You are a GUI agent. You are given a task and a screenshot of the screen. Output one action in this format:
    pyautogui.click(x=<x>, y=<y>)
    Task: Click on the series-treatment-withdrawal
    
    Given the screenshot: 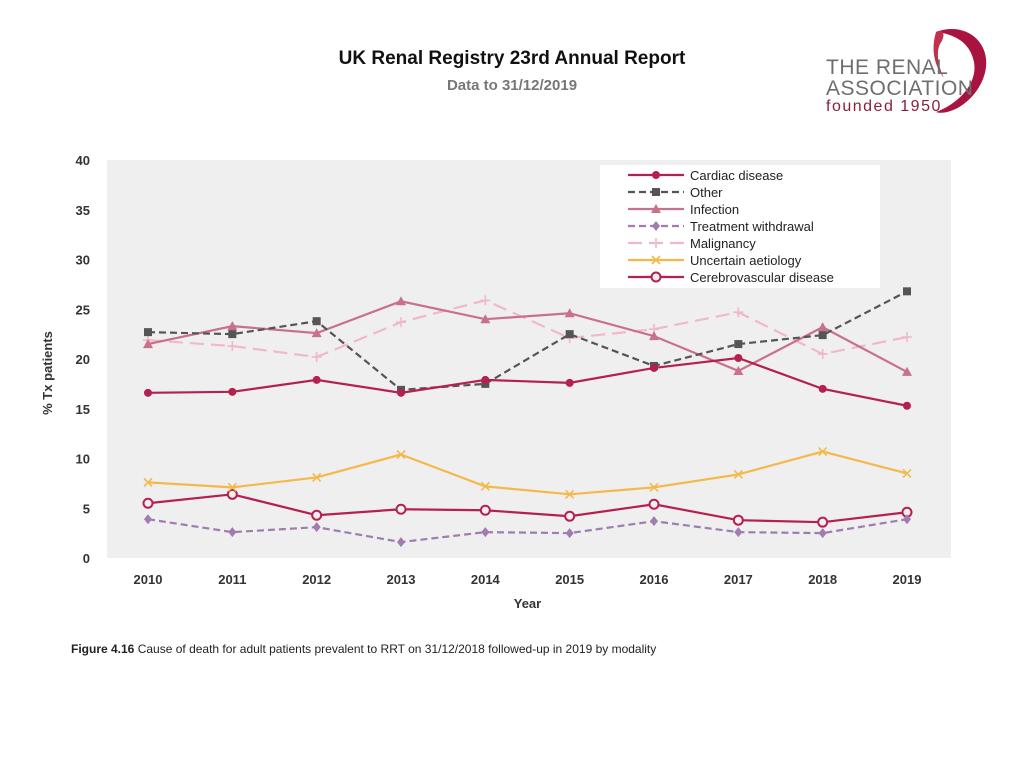 What is the action you would take?
    pyautogui.click(x=527, y=531)
    